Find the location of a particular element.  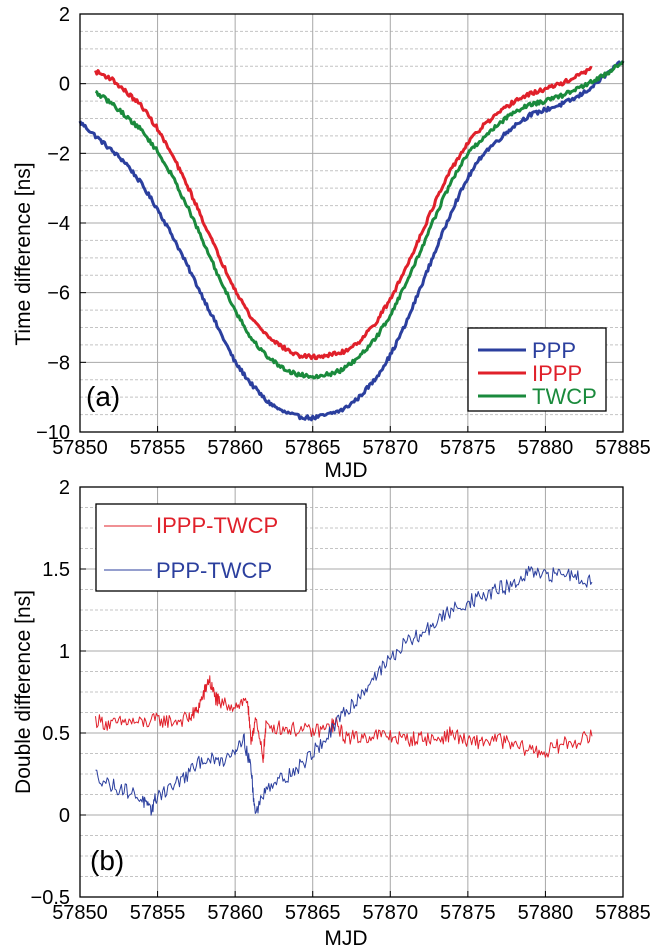

legend-label-ppp: PPP is located at coordinates (554, 350).